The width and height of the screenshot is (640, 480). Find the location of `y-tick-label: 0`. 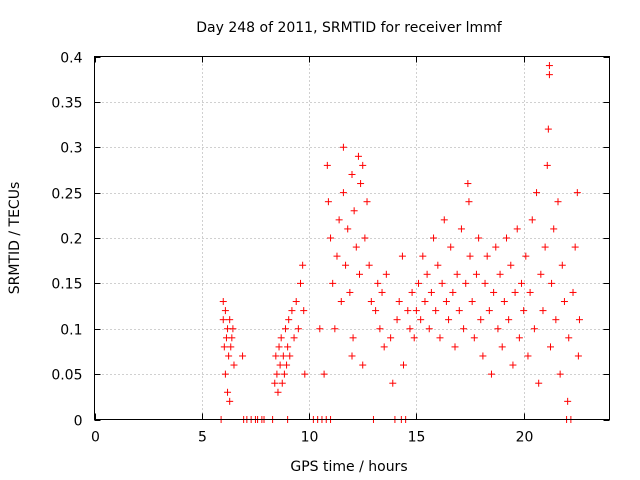

y-tick-label: 0 is located at coordinates (78, 422).